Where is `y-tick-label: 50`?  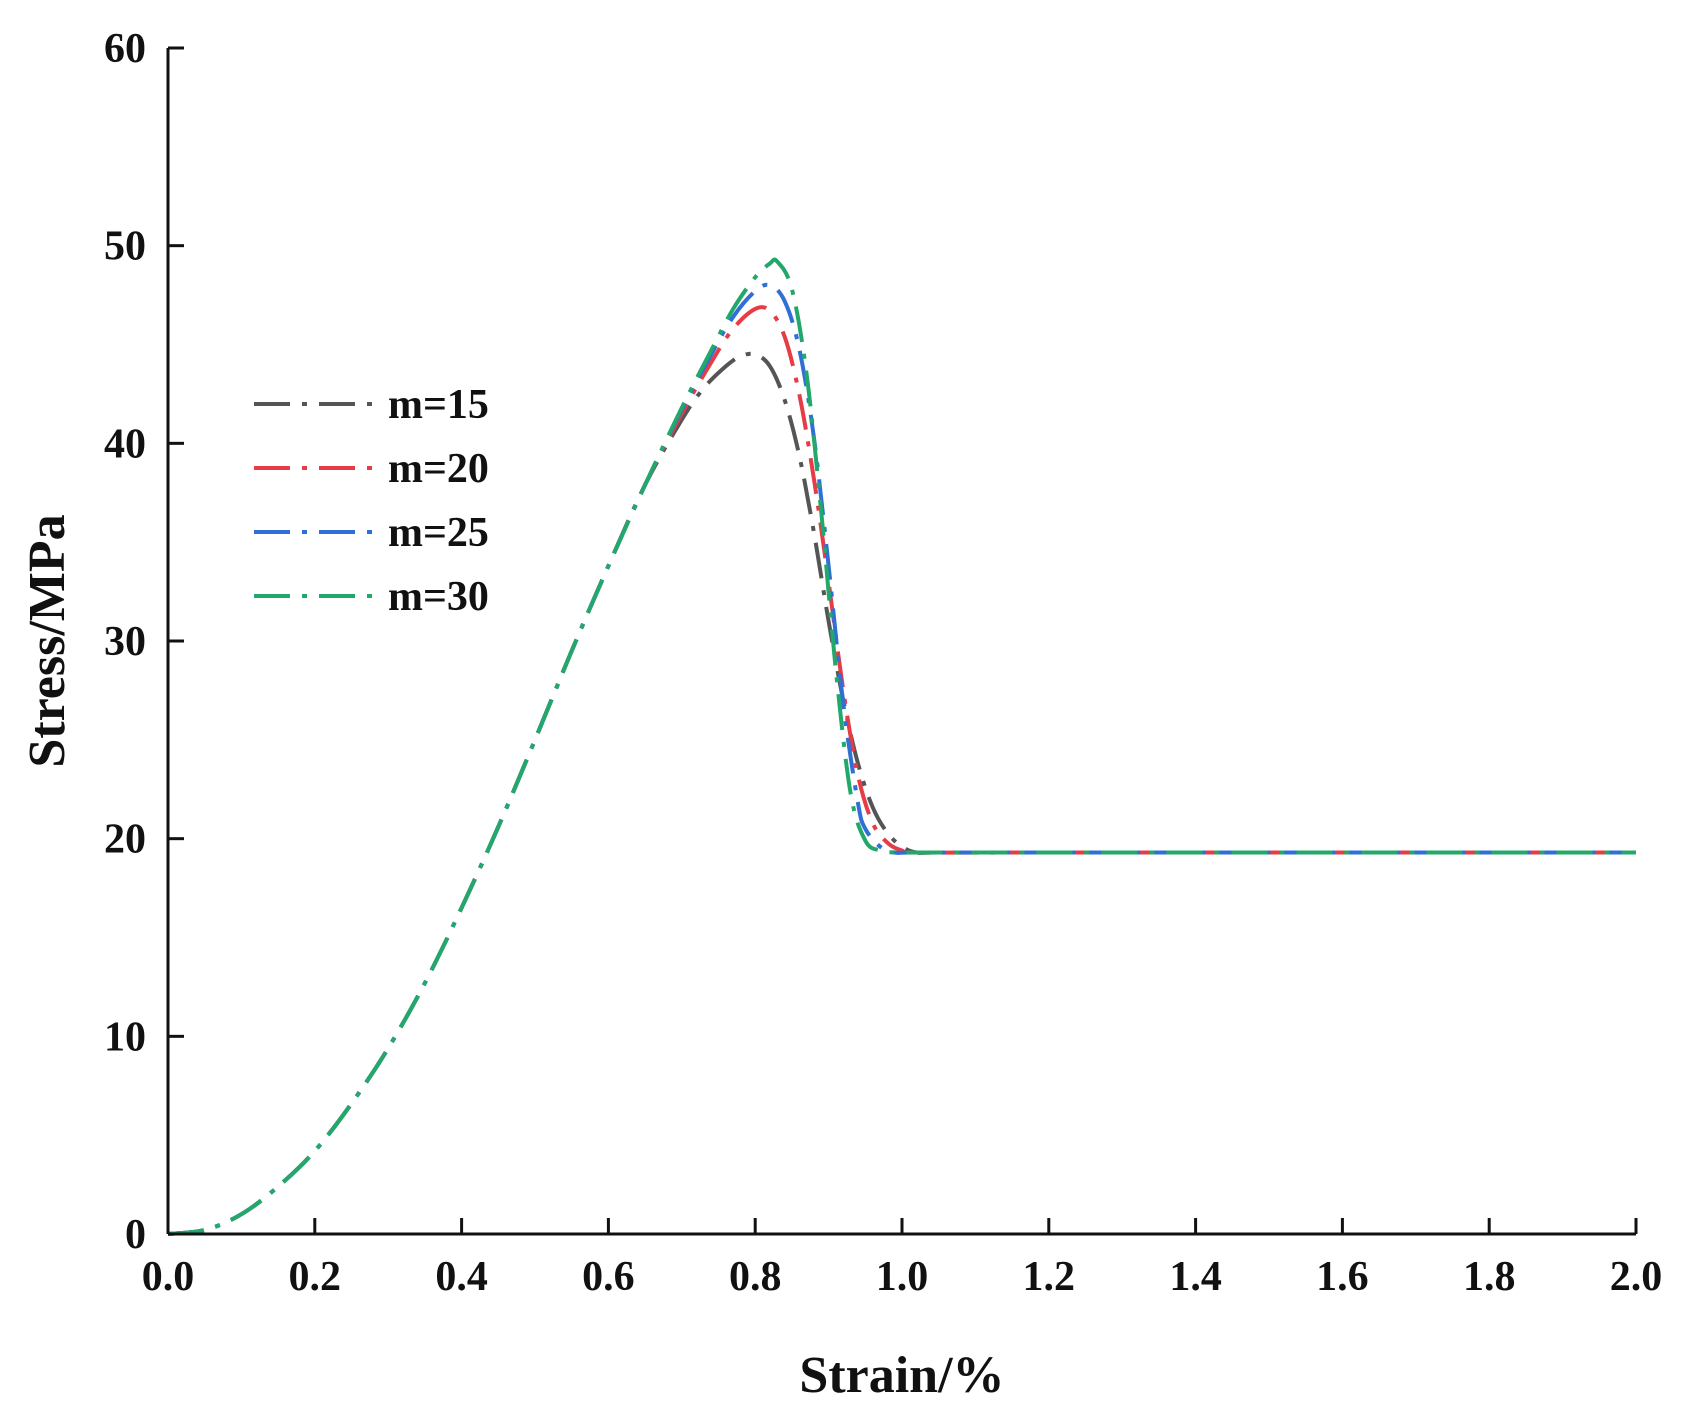
y-tick-label: 50 is located at coordinates (125, 247).